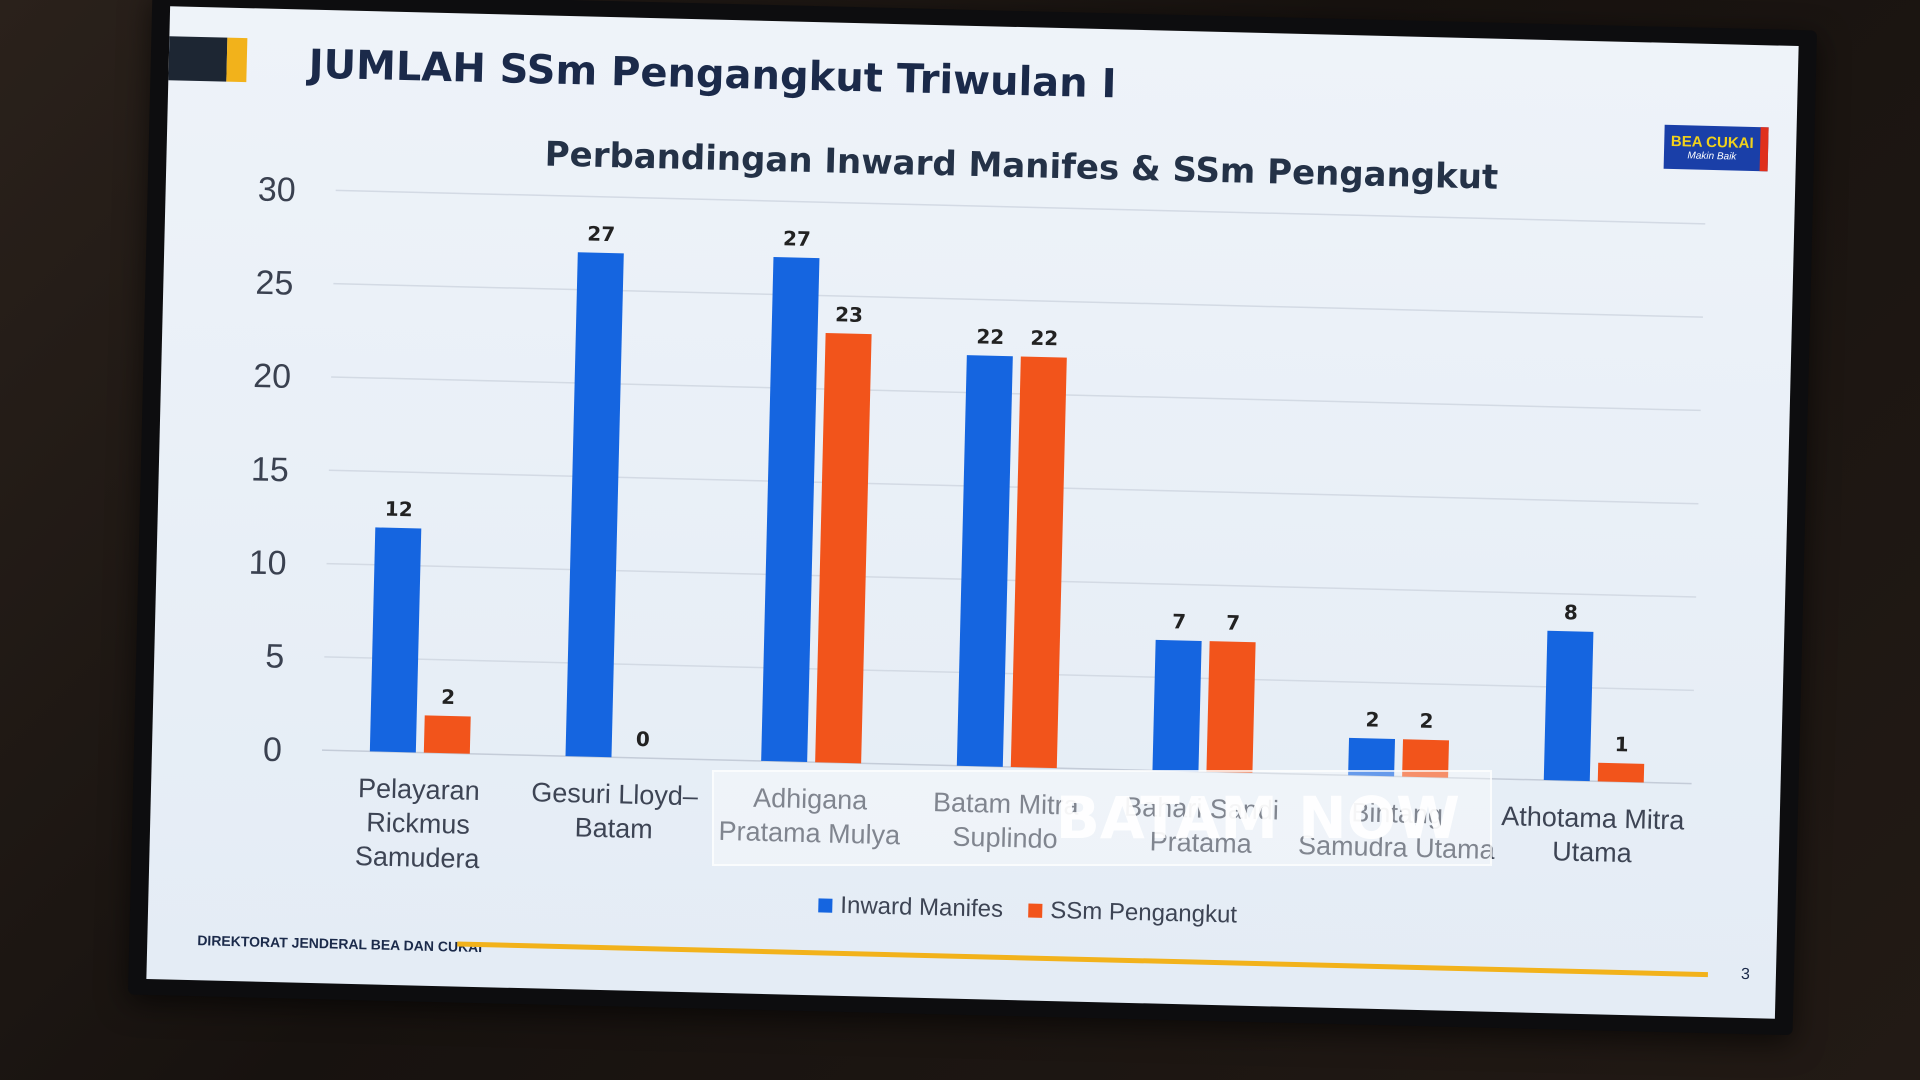  I want to click on y-tick-label: 25, so click(274, 283).